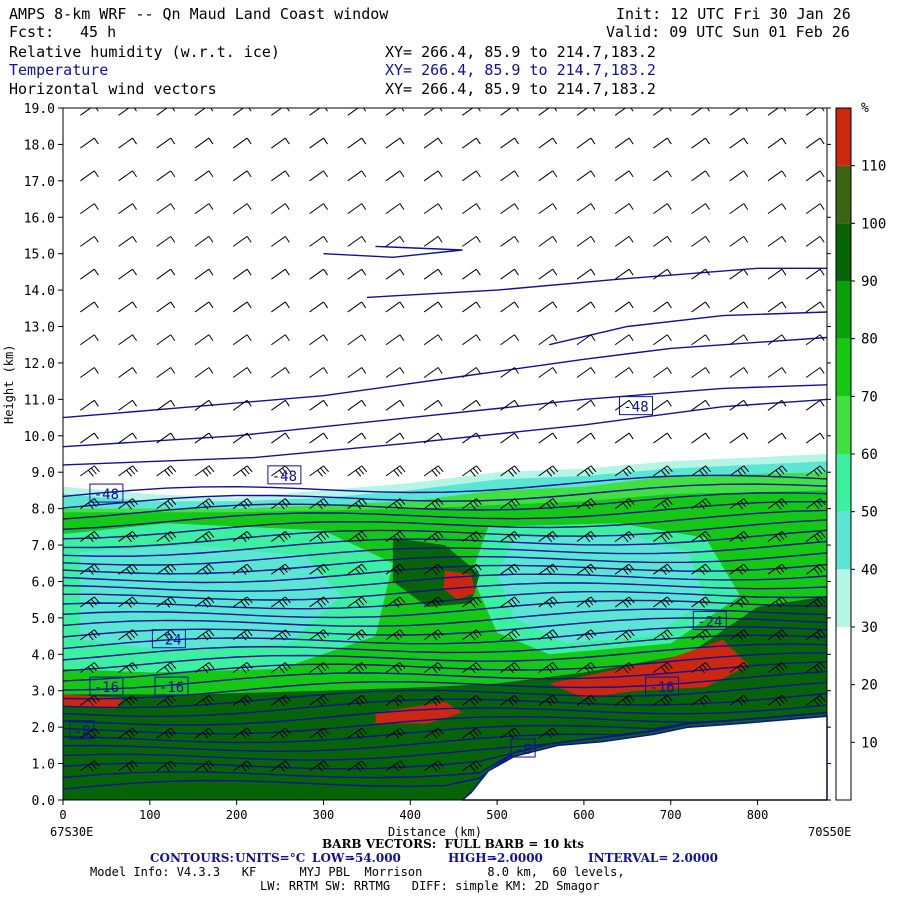 This screenshot has height=900, width=900. Describe the element at coordinates (237, 815) in the screenshot. I see `x-tick-label: 200` at that location.